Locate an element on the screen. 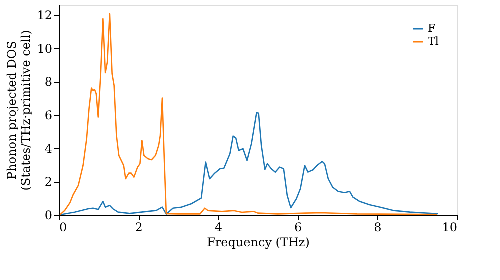 This screenshot has height=280, width=500. legend-label: F is located at coordinates (432, 28).